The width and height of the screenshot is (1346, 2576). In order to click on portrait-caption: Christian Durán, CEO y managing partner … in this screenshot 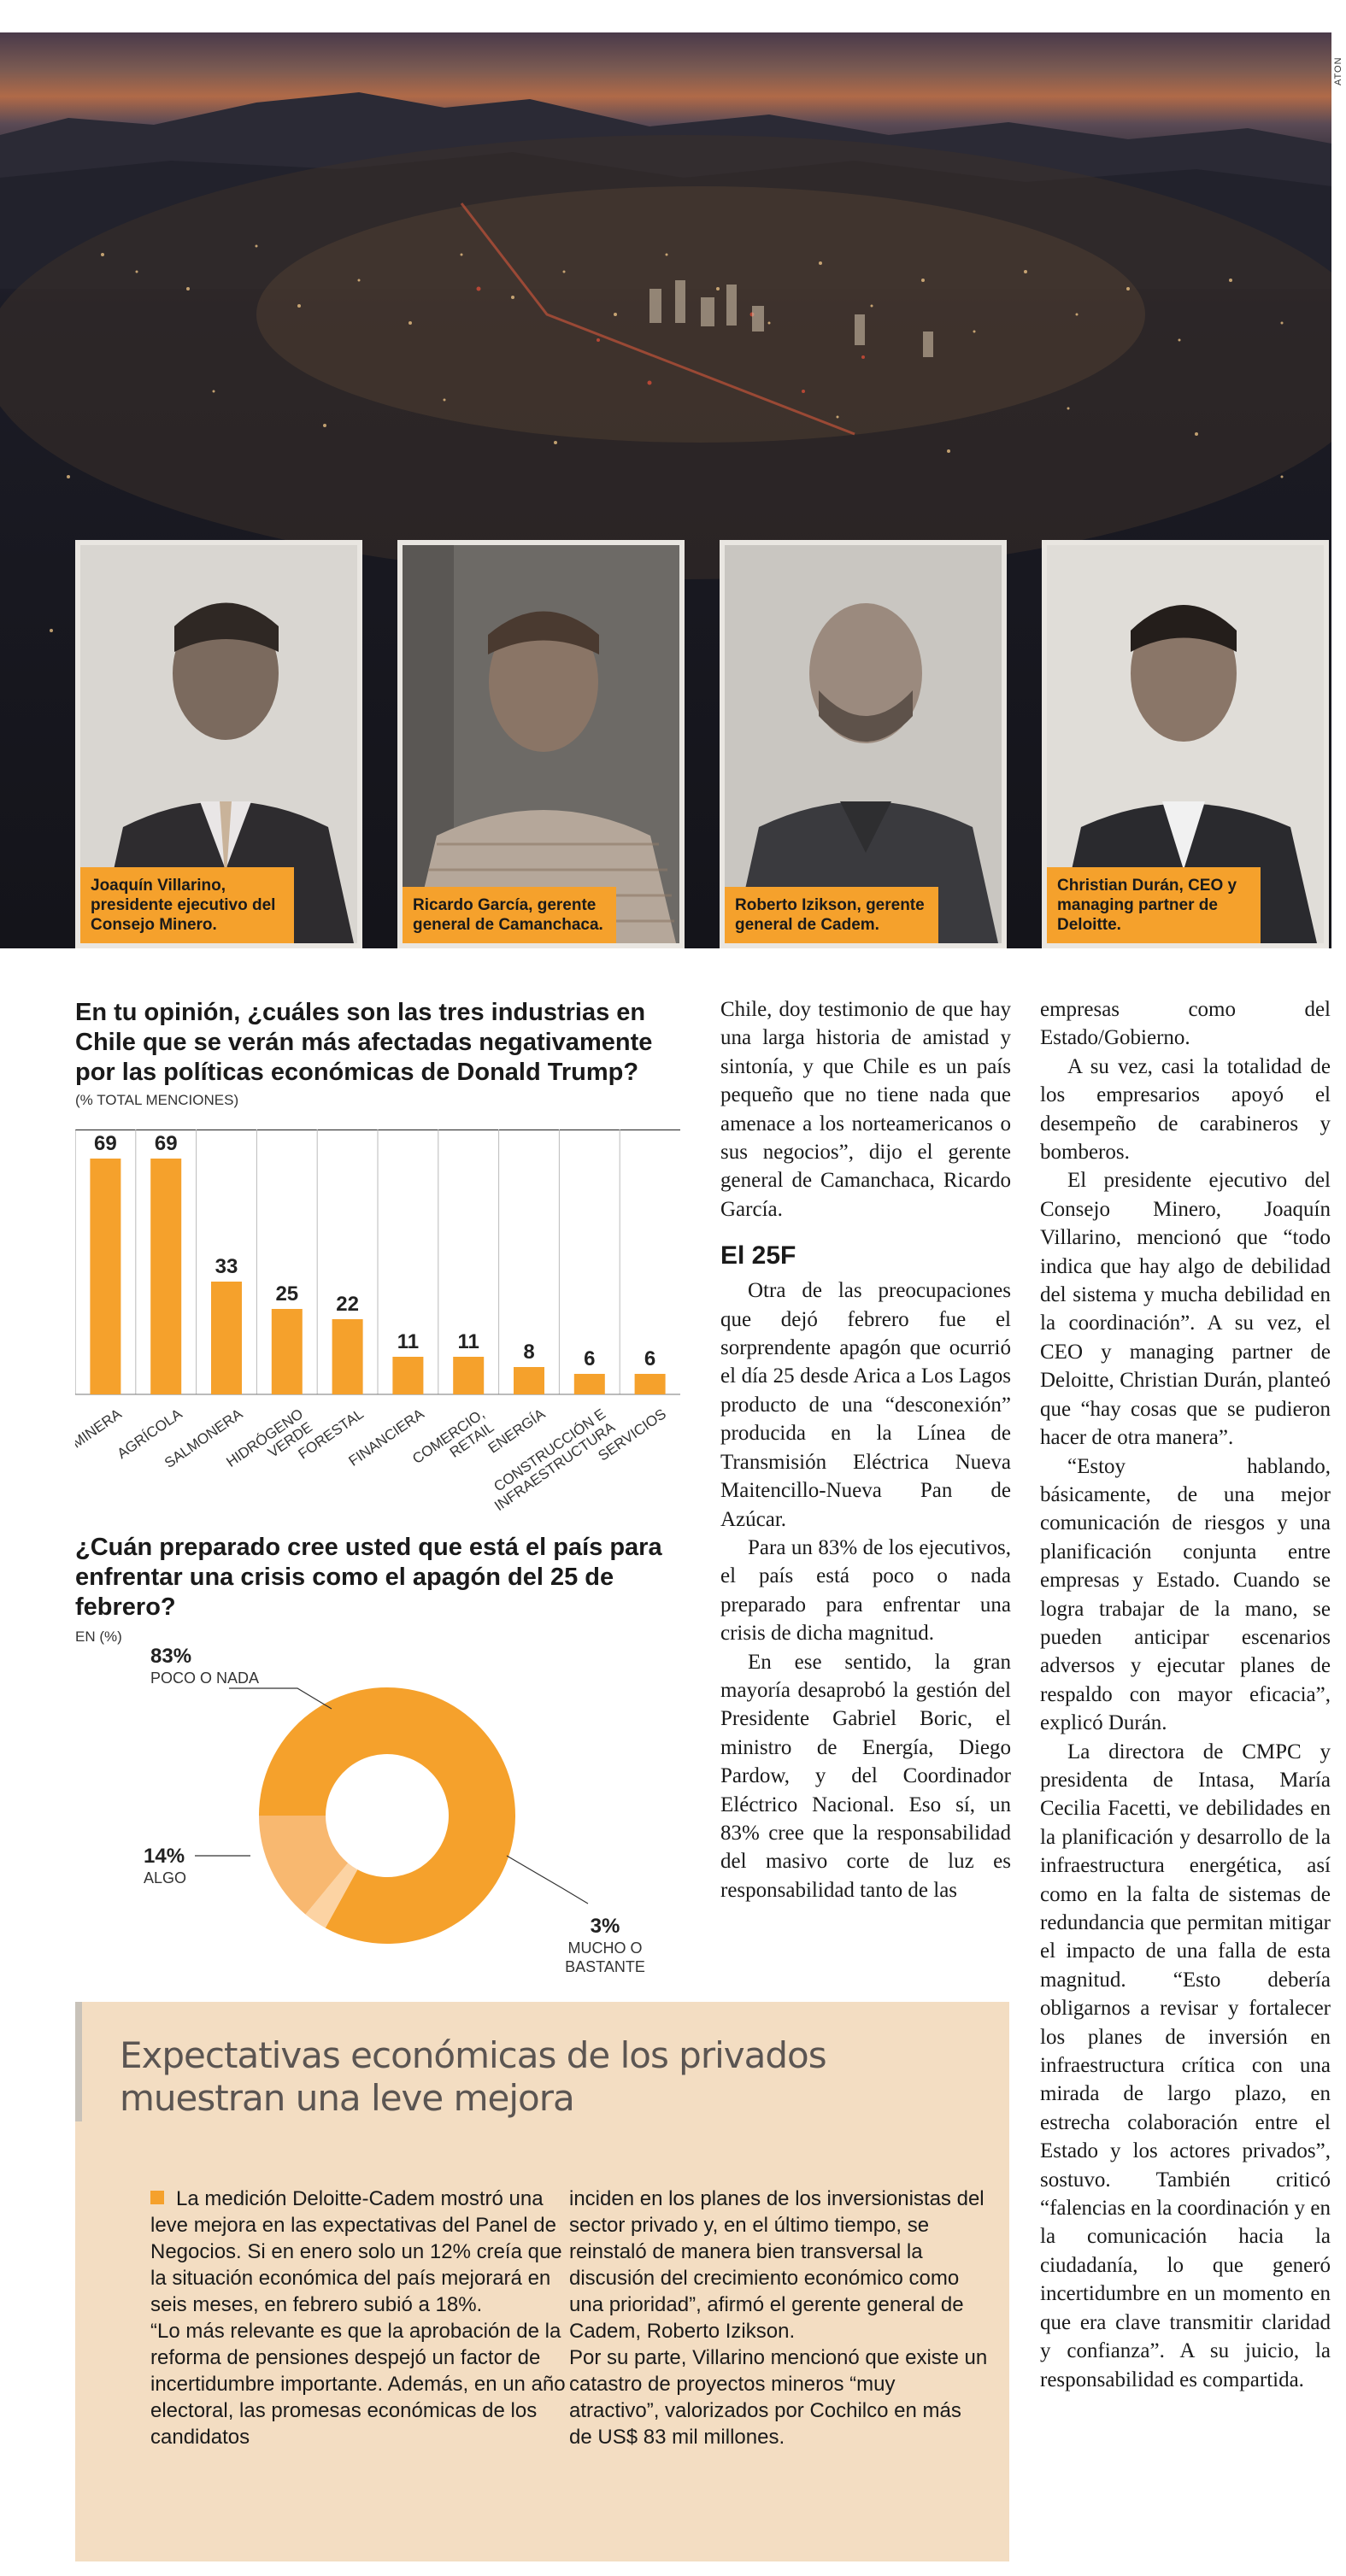, I will do `click(1154, 905)`.